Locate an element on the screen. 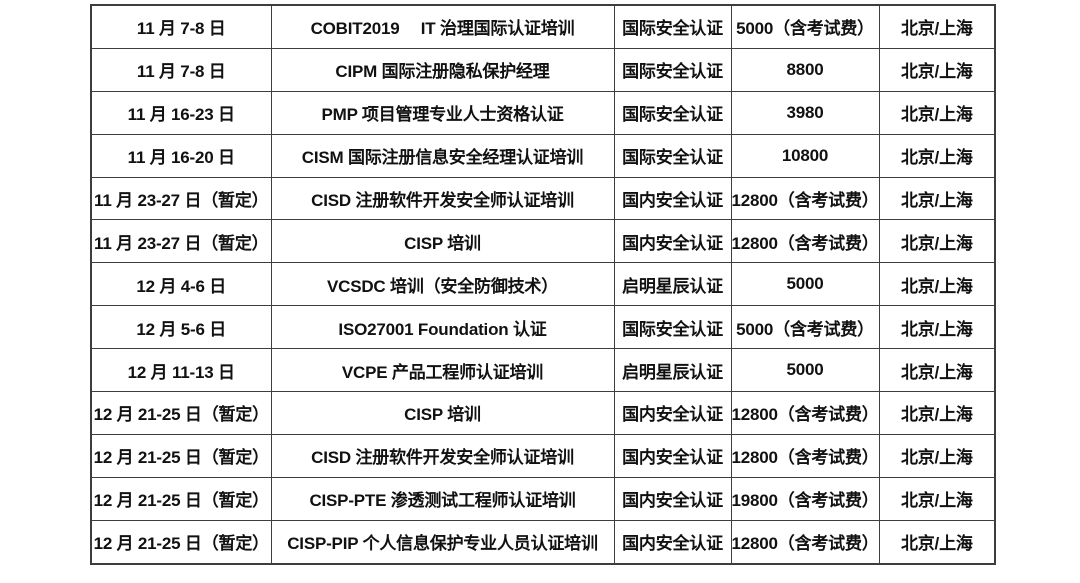 The image size is (1080, 583). cell-course: CIPM 国际注册隐私保护经理 is located at coordinates (442, 69).